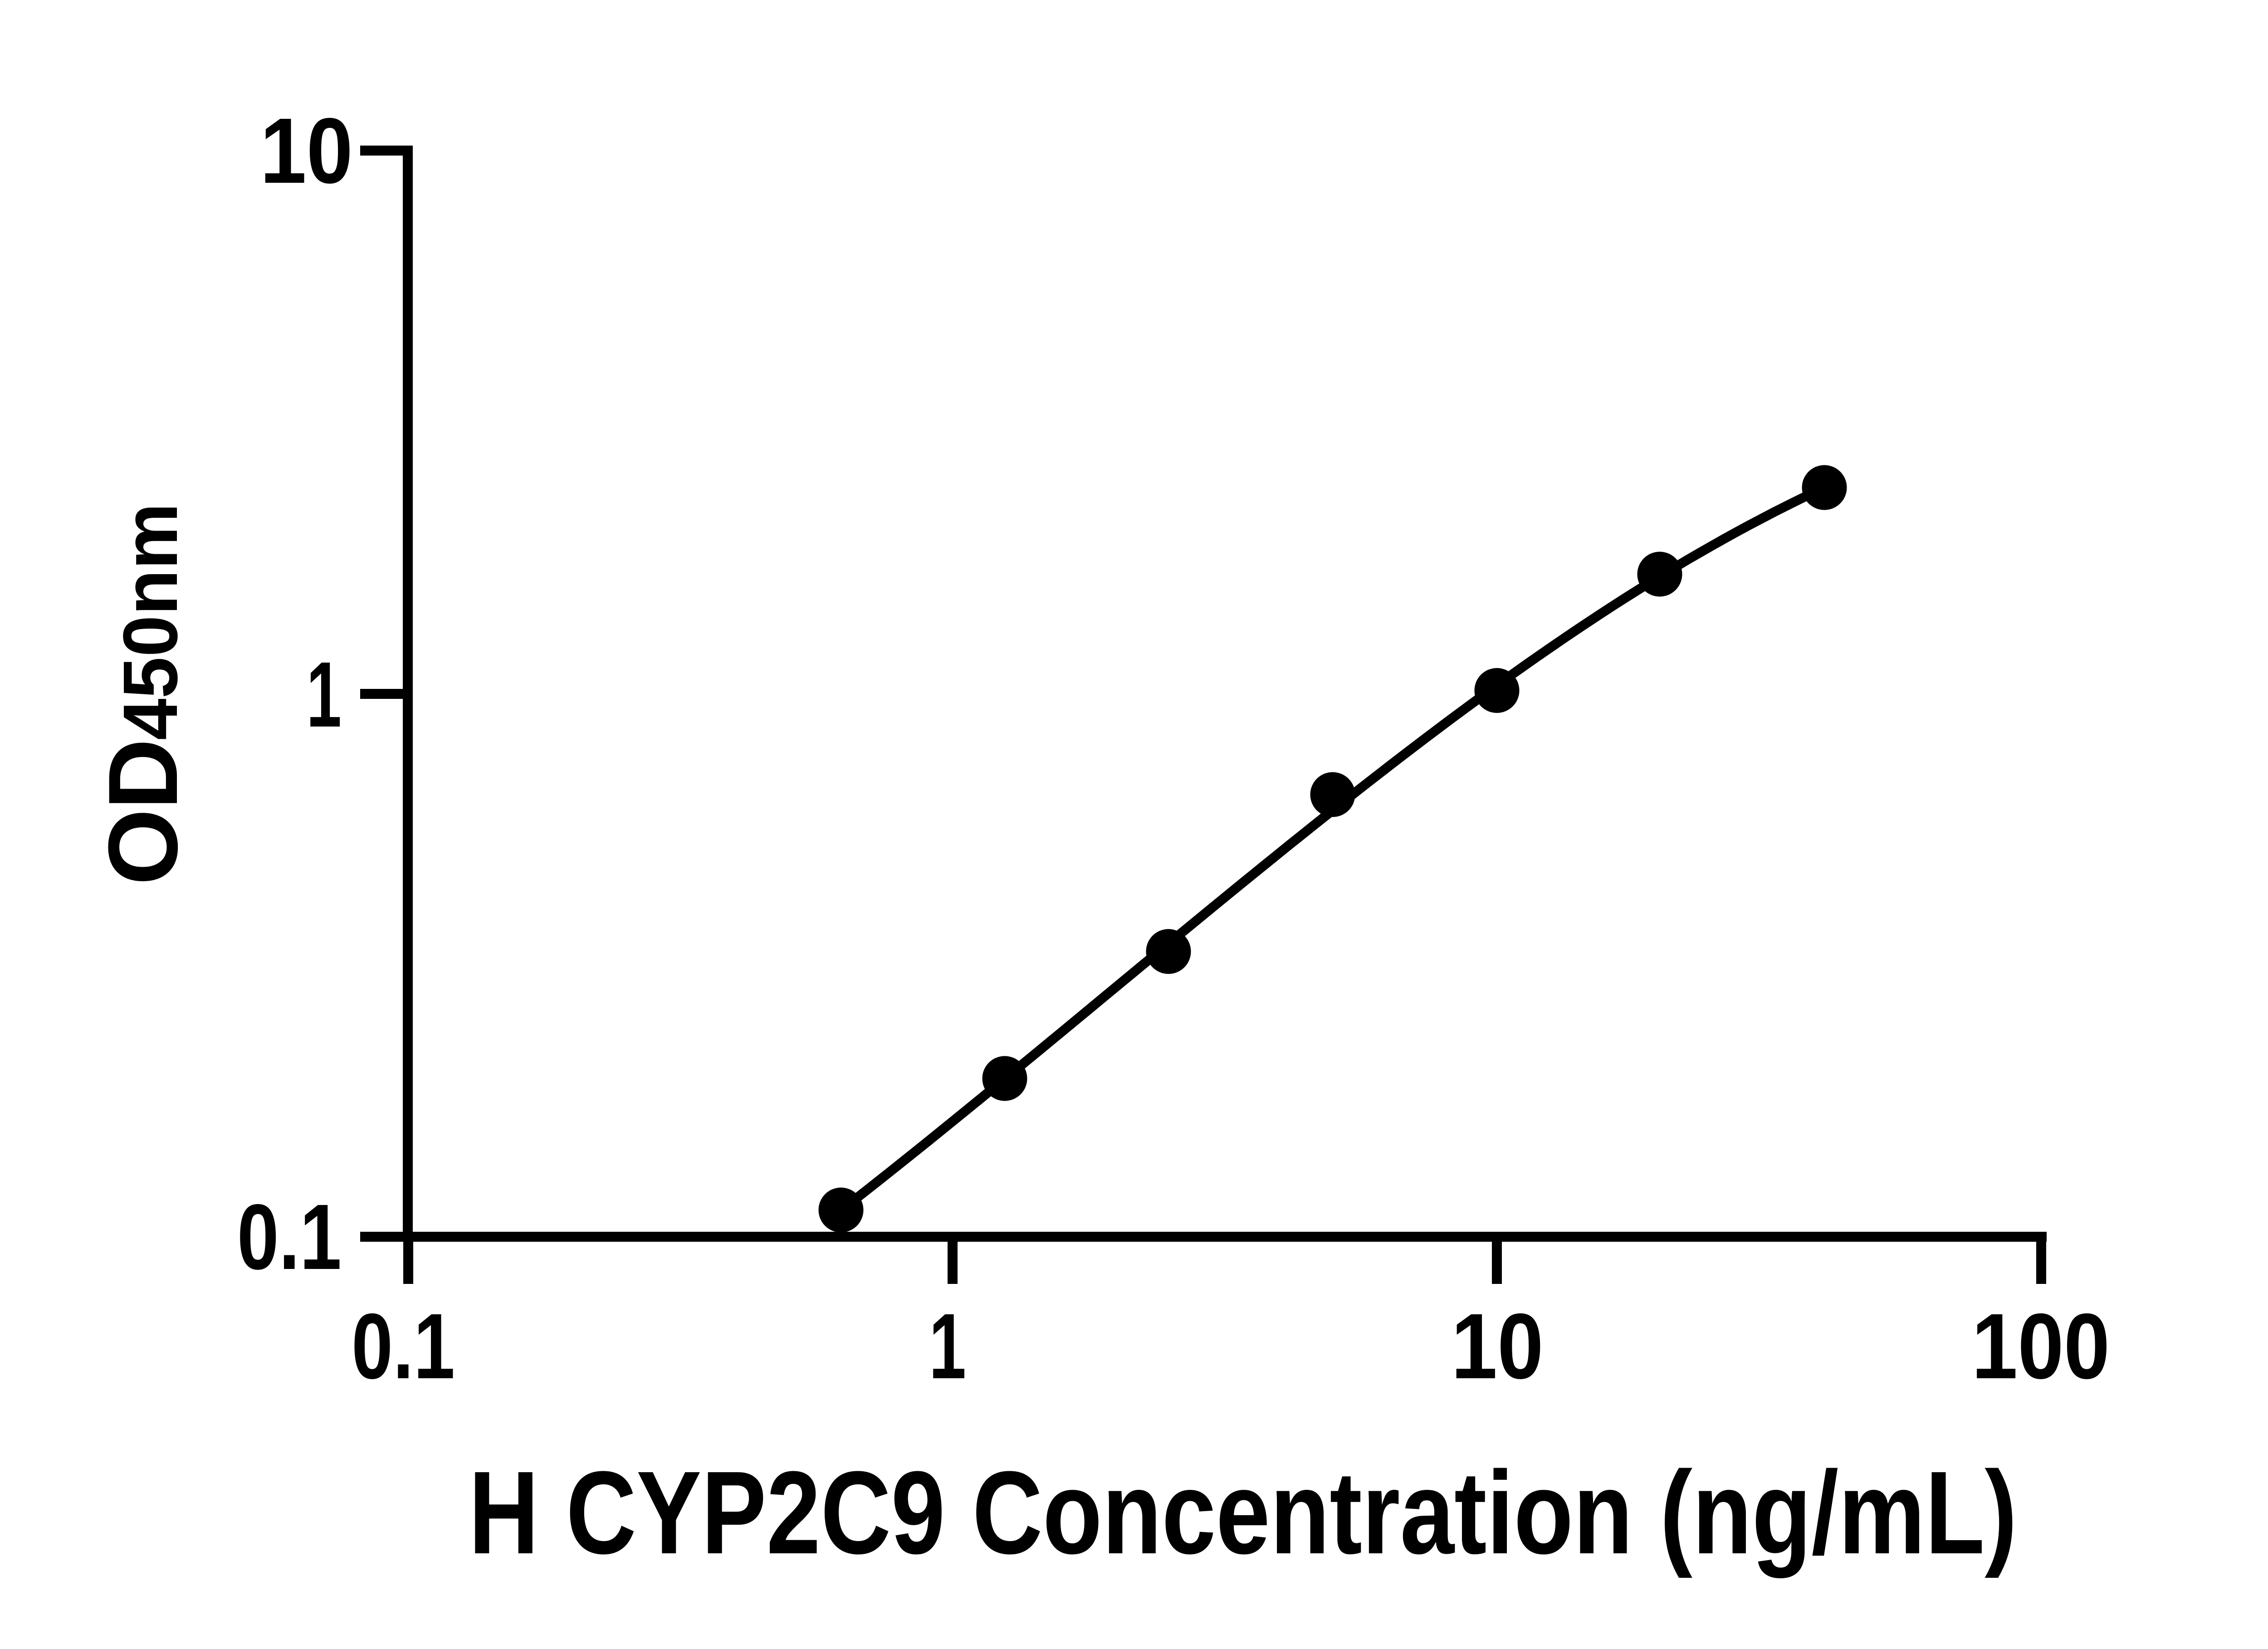  I want to click on svg-text: H CYP2C9 Concentration (ng/mL), so click(1243, 1513).